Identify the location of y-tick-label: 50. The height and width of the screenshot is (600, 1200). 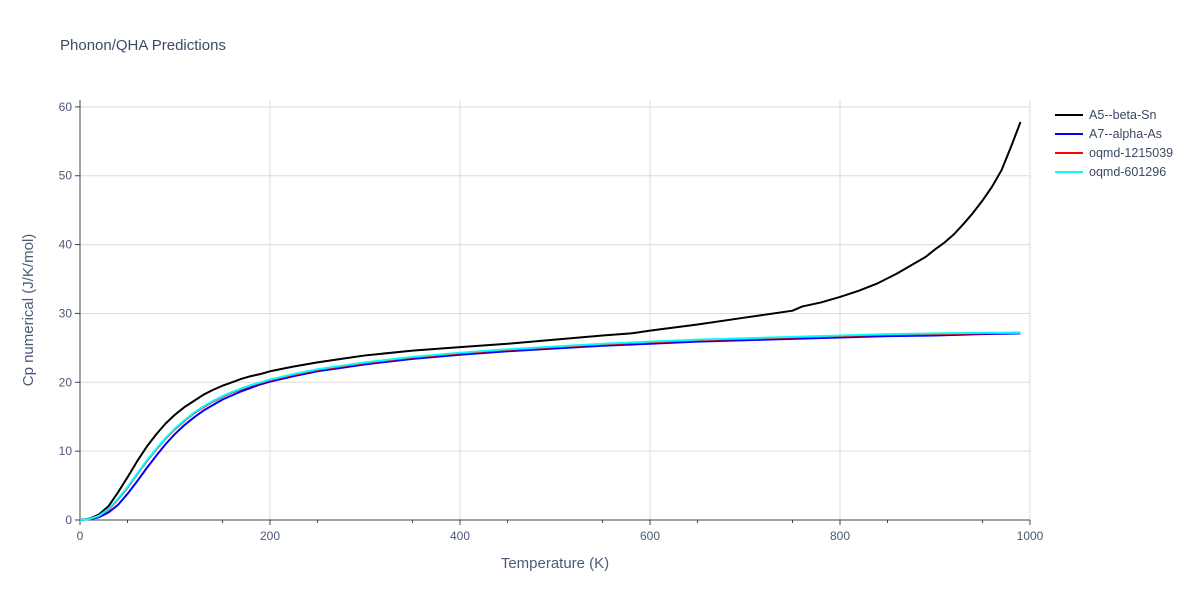
(66, 176).